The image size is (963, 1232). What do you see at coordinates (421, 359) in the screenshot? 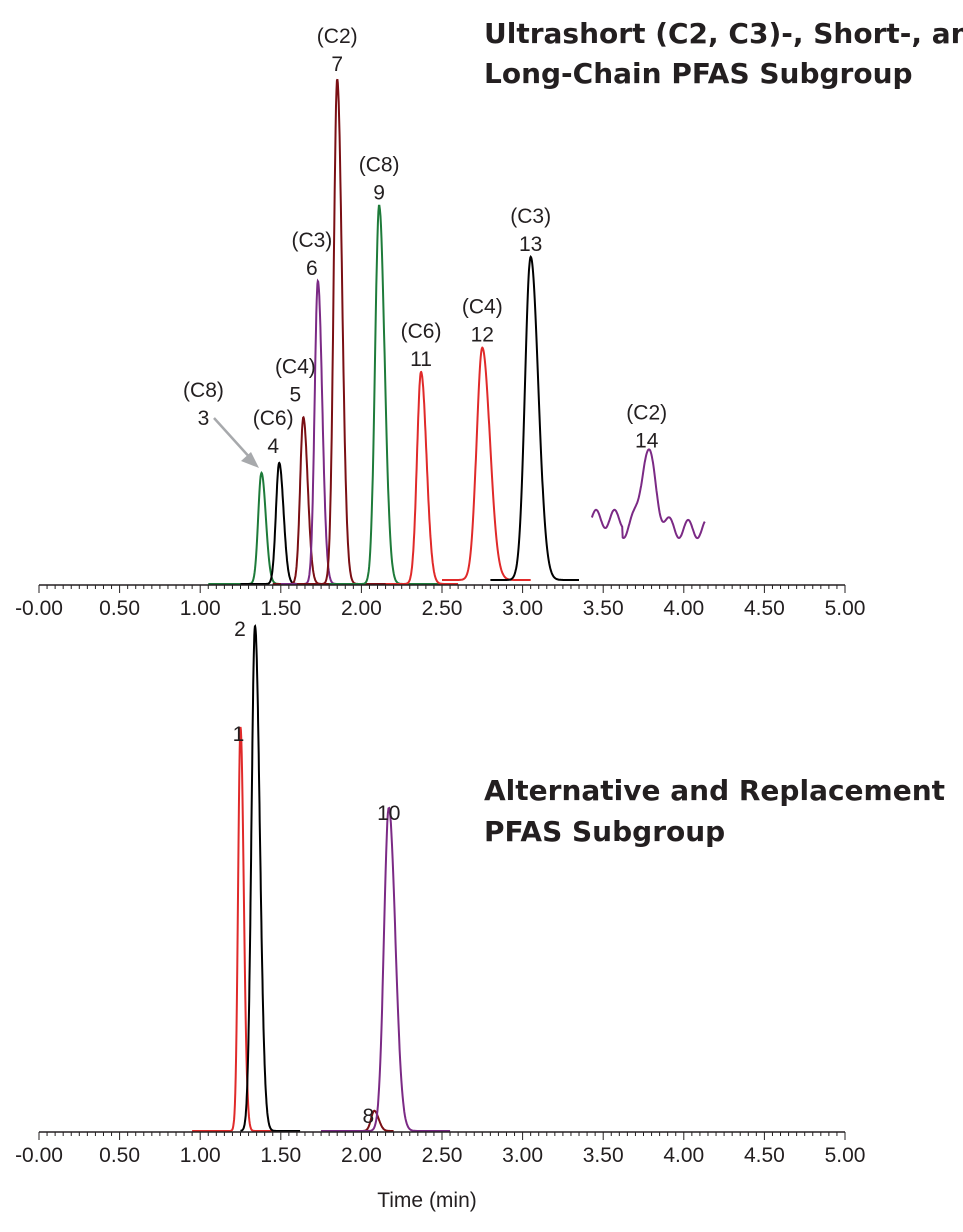
I see `peak-11-number: 11` at bounding box center [421, 359].